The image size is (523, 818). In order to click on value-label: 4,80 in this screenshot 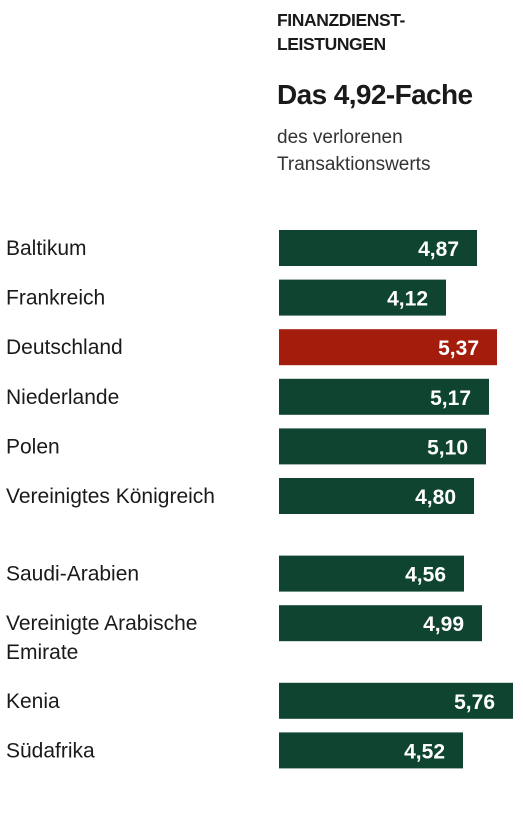, I will do `click(435, 497)`.